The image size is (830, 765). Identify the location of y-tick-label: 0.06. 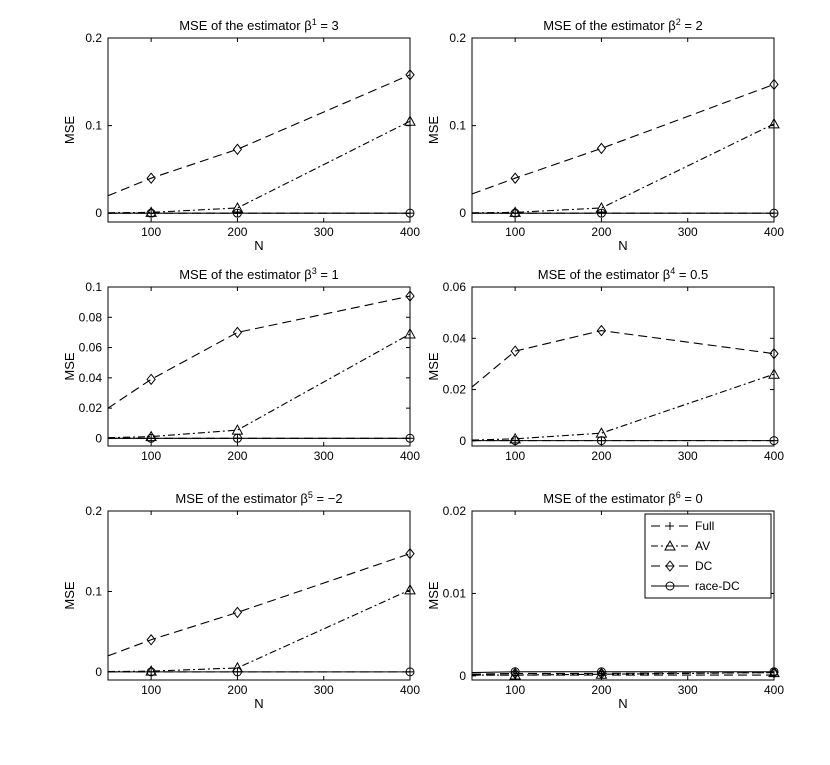
(91, 348).